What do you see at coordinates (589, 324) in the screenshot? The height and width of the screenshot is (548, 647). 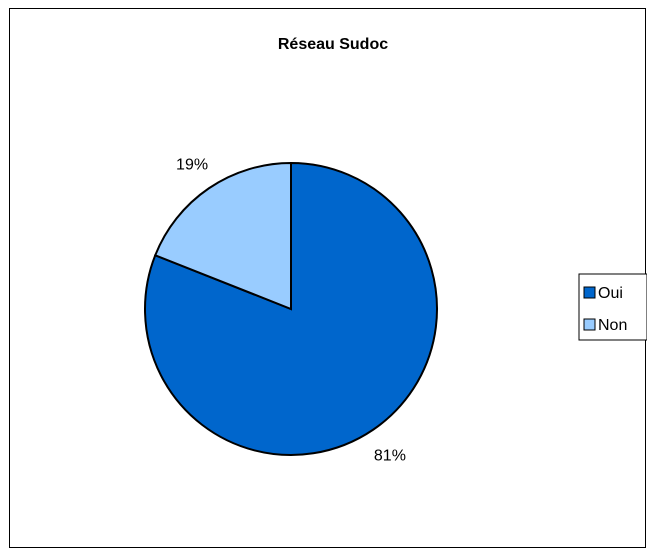 I see `legend-swatch-non` at bounding box center [589, 324].